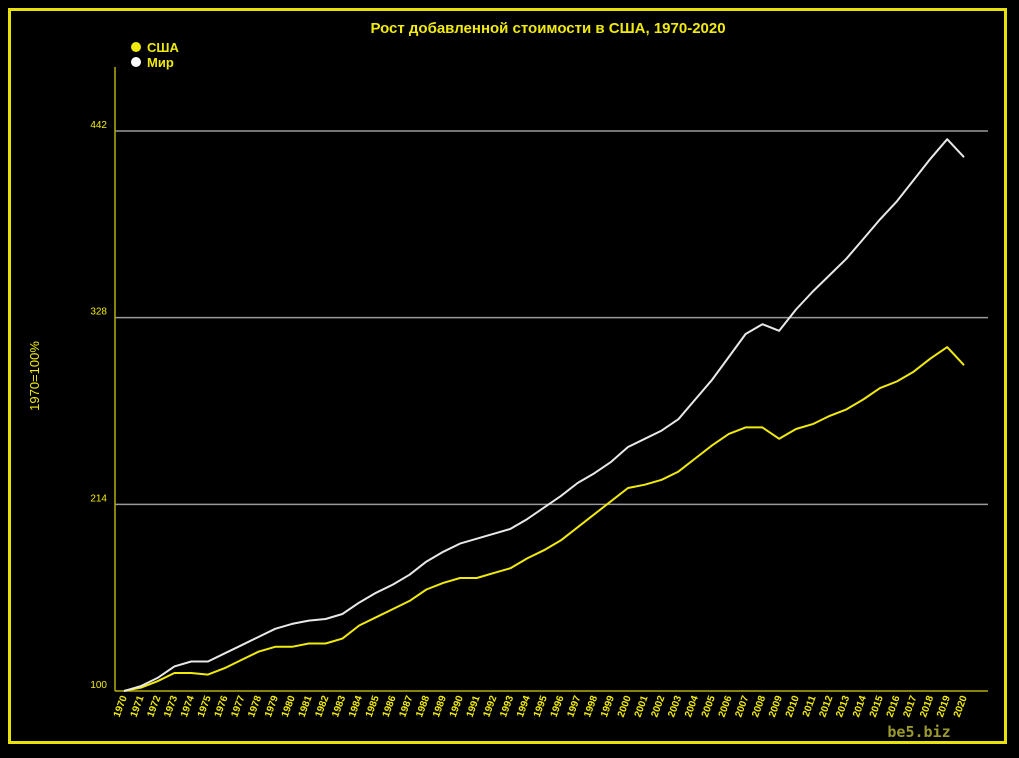 This screenshot has width=1019, height=758. I want to click on legend-label-world: Мир, so click(160, 62).